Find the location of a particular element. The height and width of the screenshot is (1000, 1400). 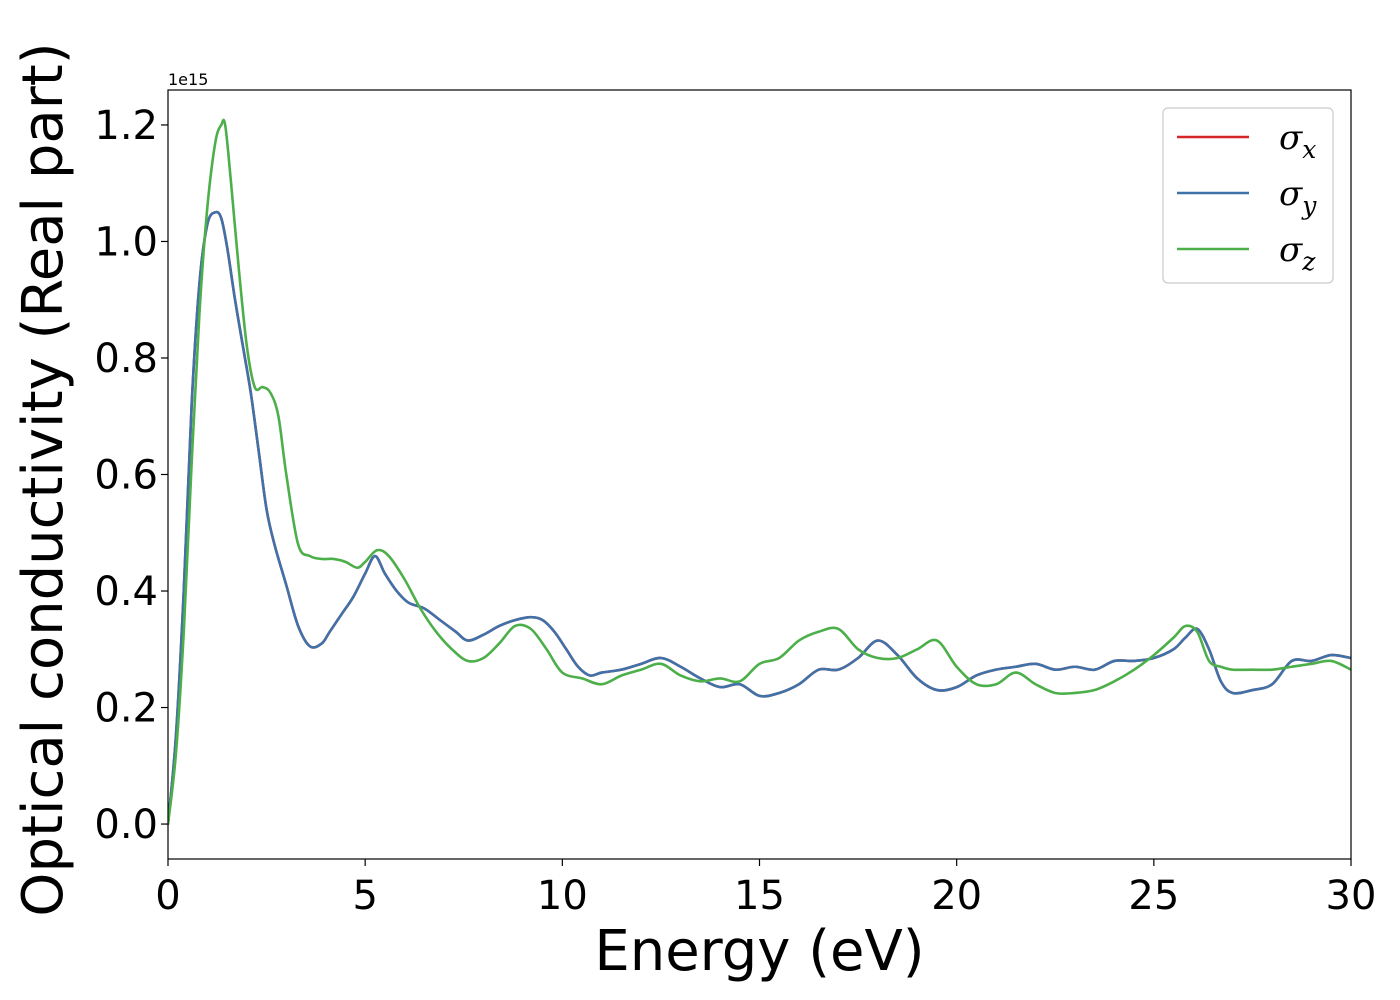

legend-label: σx is located at coordinates (1297, 141).